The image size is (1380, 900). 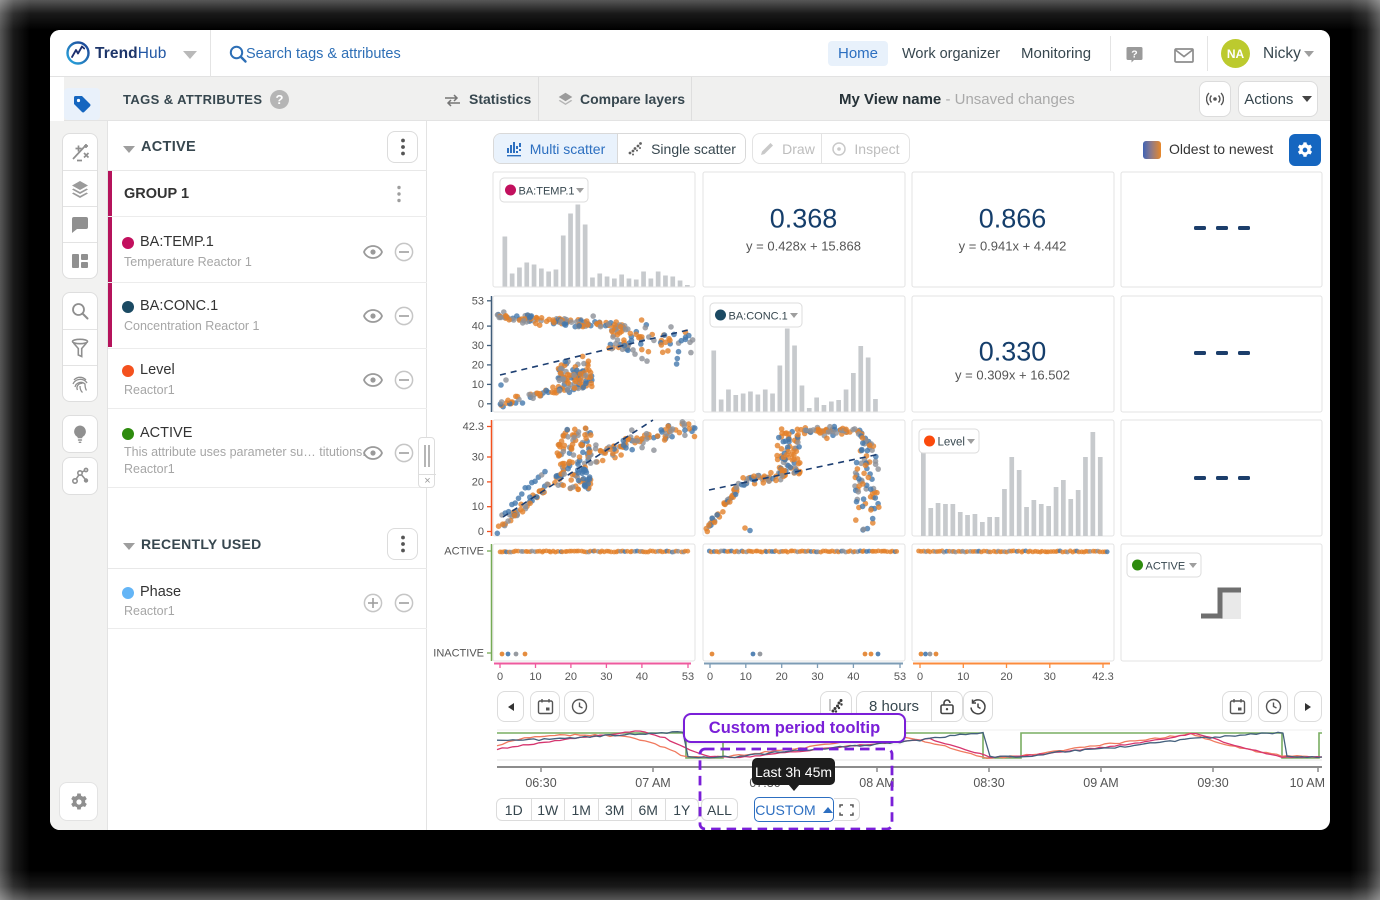 I want to click on svg-text: 10 AM, so click(x=1307, y=783).